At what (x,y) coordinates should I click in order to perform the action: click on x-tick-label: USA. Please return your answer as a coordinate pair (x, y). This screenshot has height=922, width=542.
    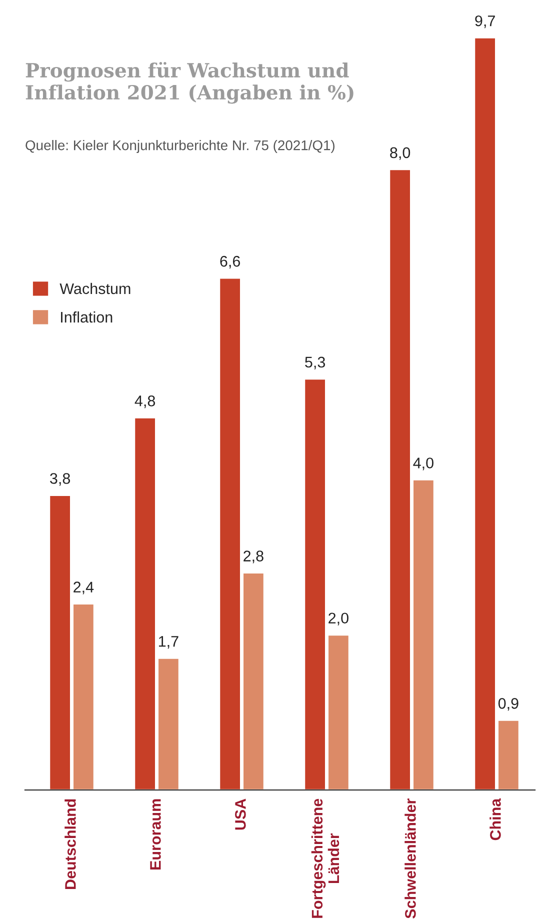
    Looking at the image, I should click on (240, 814).